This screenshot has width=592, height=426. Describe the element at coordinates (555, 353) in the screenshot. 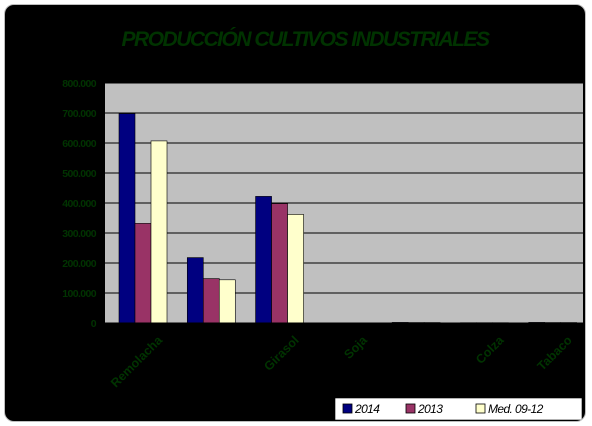

I see `x-category-label: Tabaco` at that location.